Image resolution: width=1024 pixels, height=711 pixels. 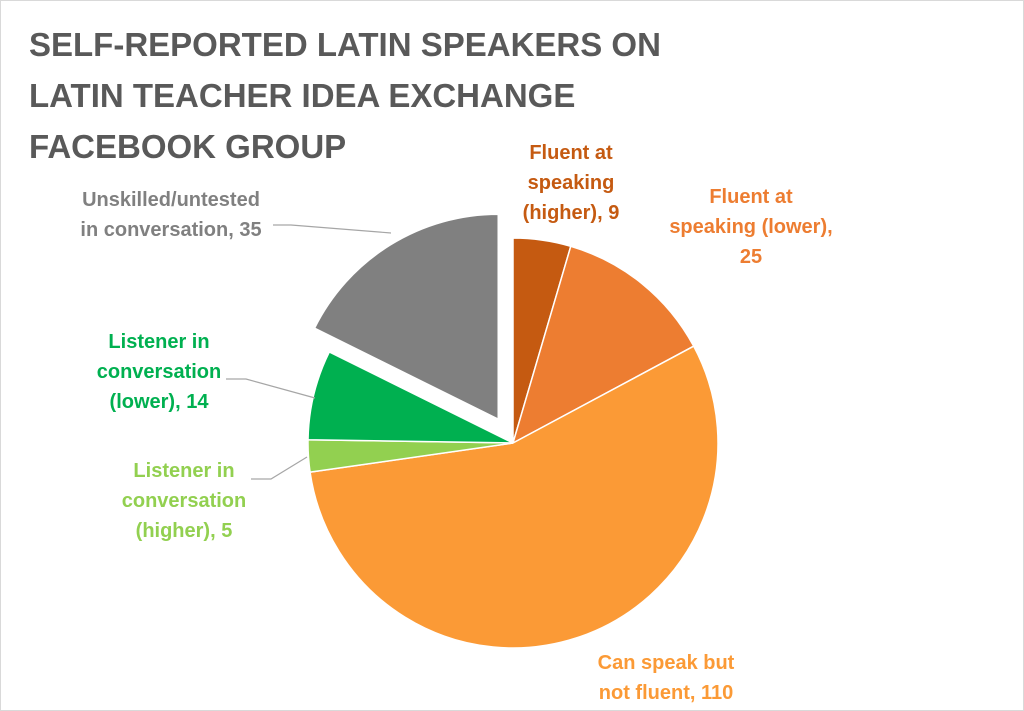 I want to click on pie-slice-listener-in-conversation-lower, so click(x=410, y=397).